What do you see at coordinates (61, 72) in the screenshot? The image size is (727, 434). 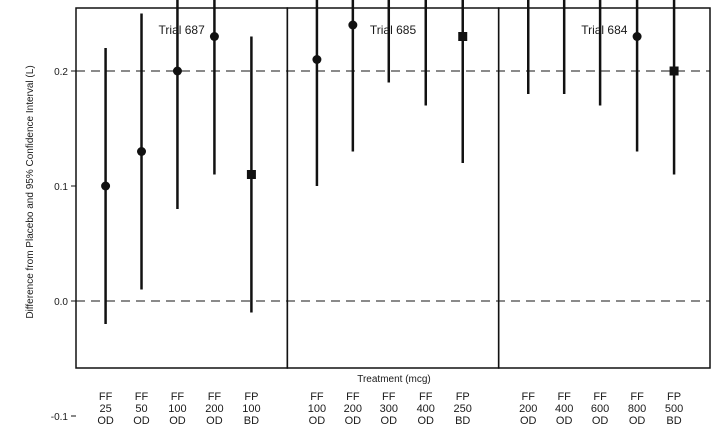 I see `y-tick-label: 0.2` at bounding box center [61, 72].